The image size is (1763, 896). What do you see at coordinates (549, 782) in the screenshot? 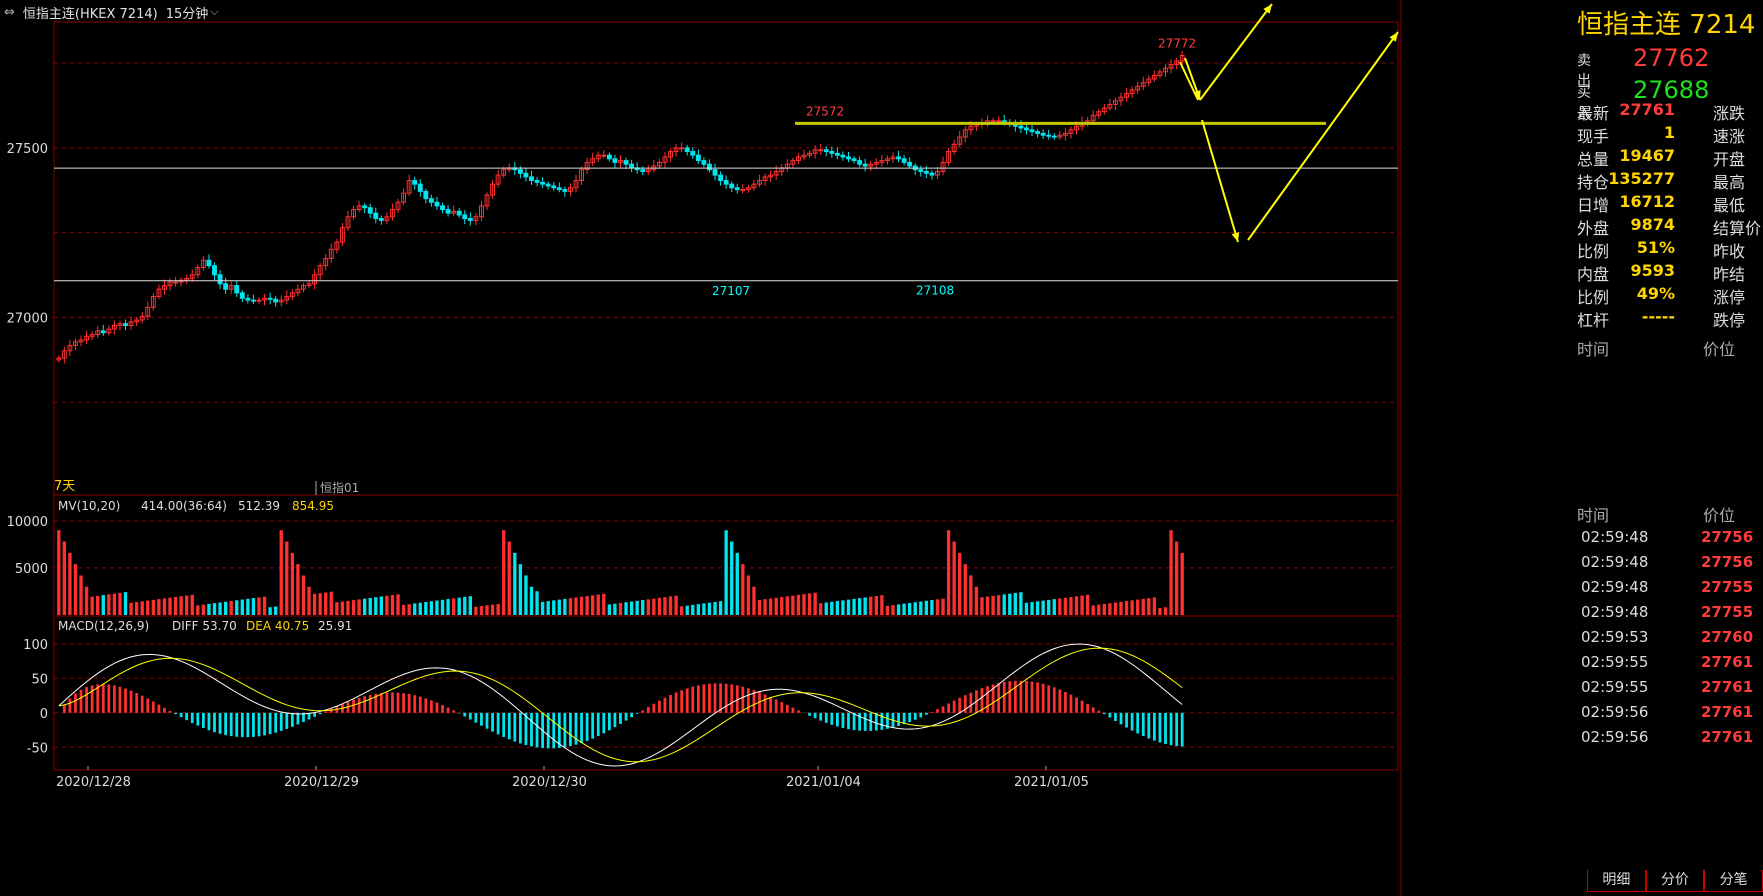
I see `x-tick-label: 2020/12/30` at bounding box center [549, 782].